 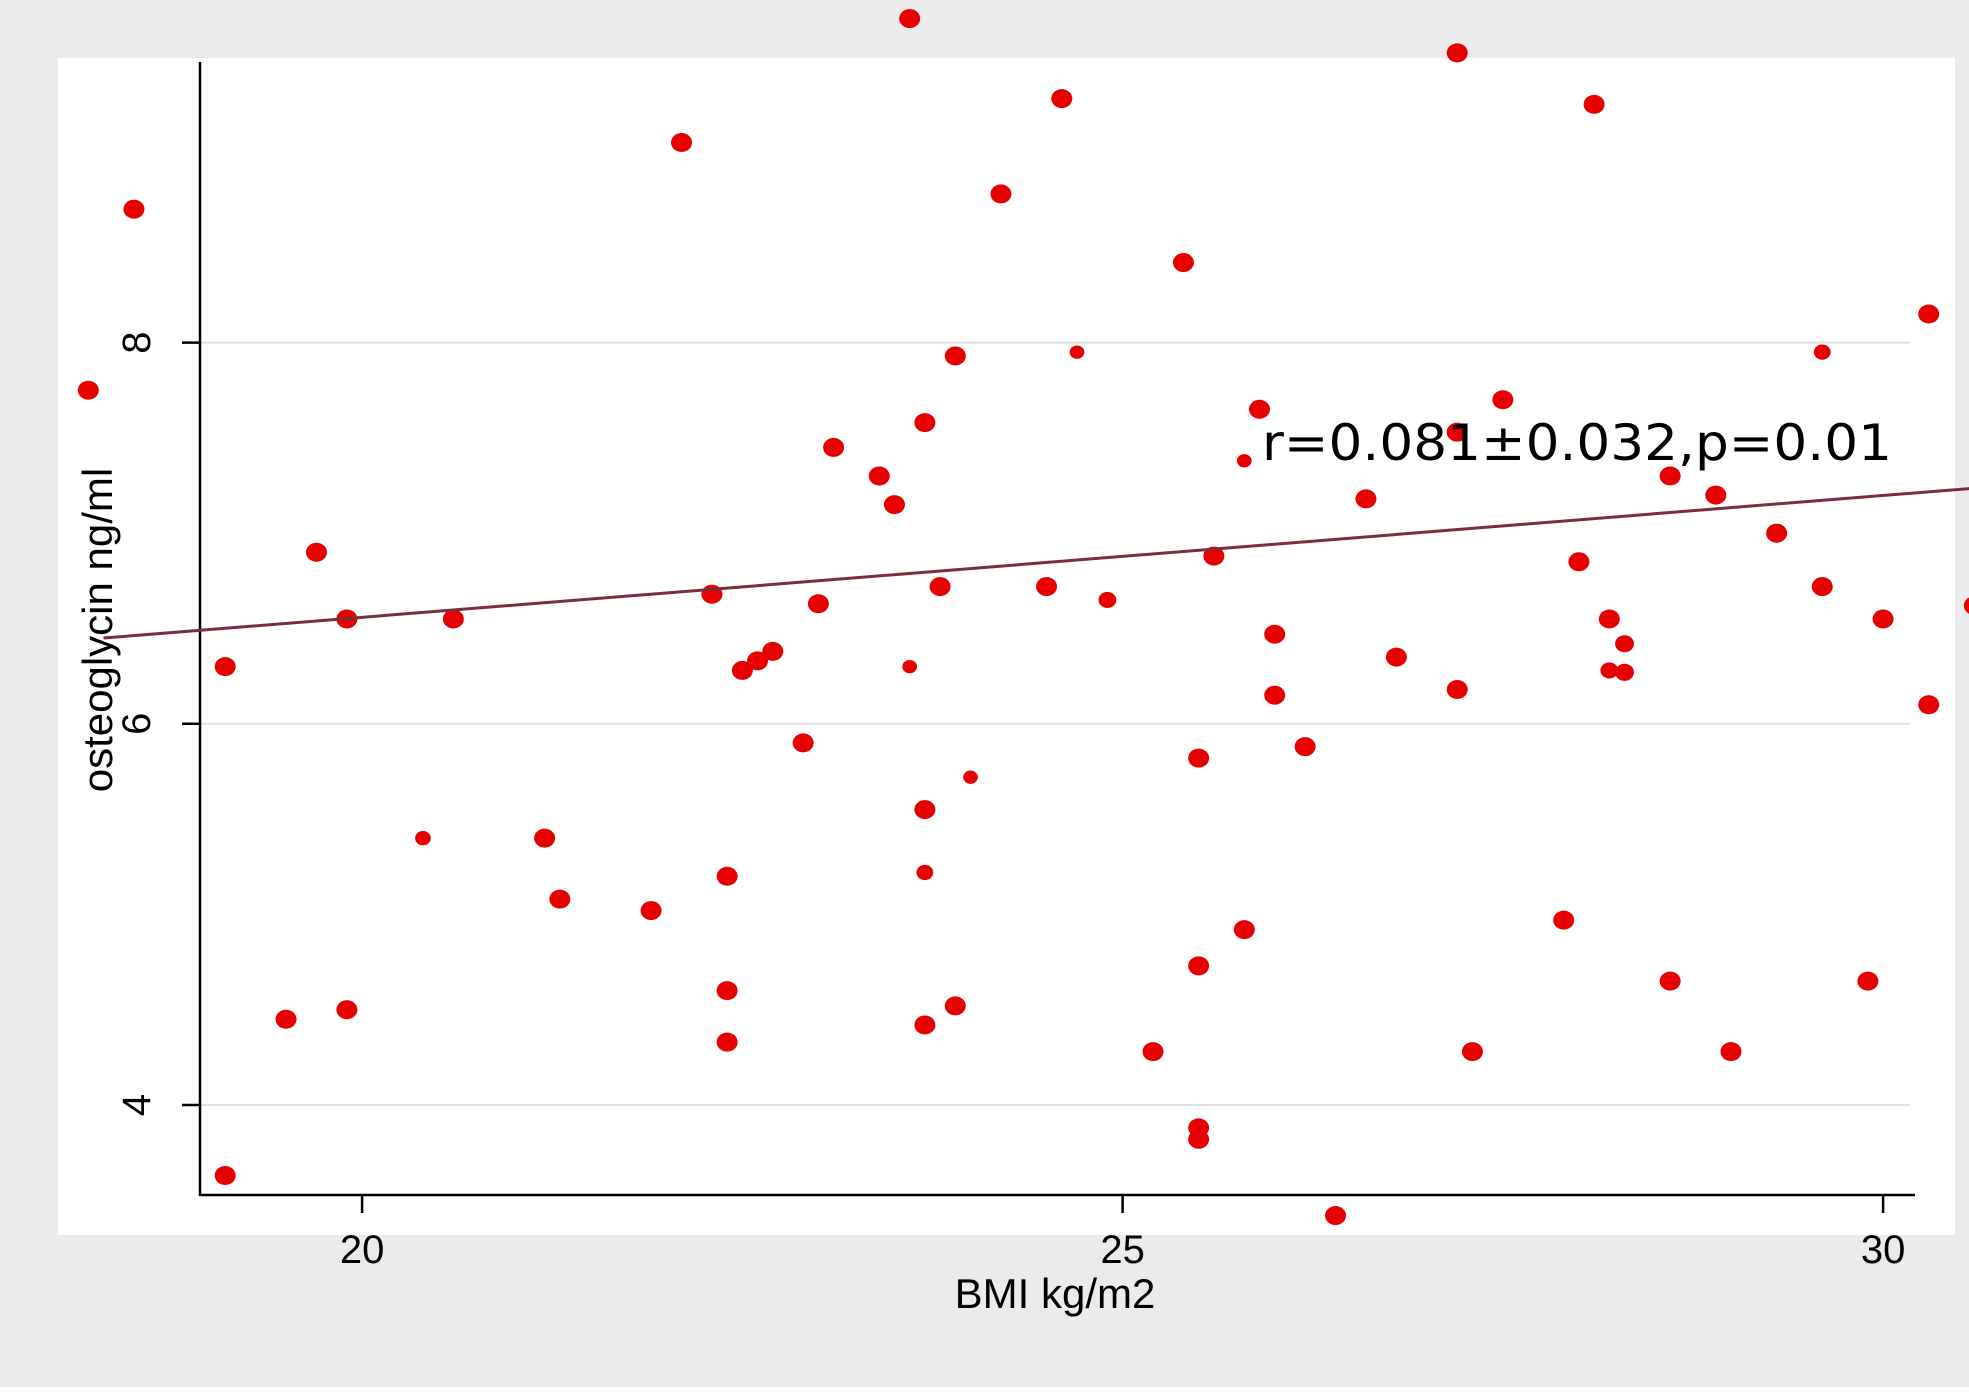 What do you see at coordinates (1883, 1250) in the screenshot?
I see `x-tick-label-30: 30` at bounding box center [1883, 1250].